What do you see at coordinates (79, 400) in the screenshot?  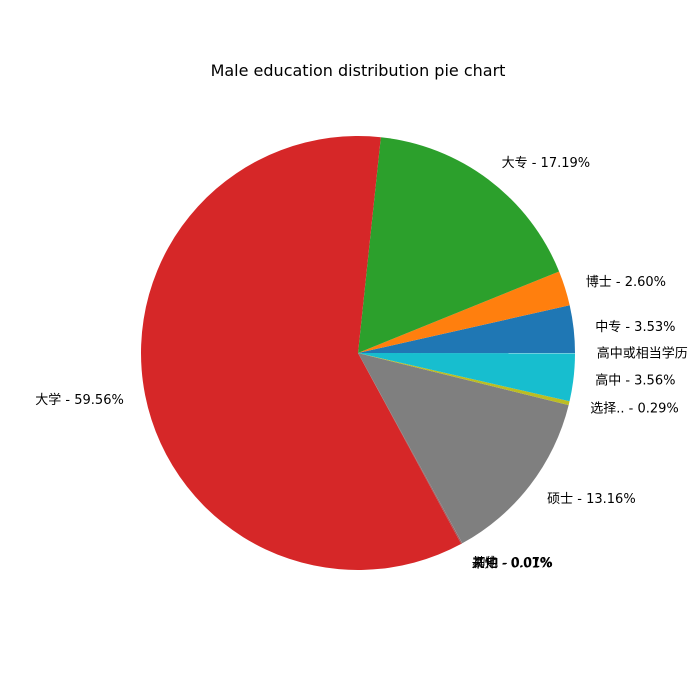 I see `pie-label-3: 大学 - 59.56%` at bounding box center [79, 400].